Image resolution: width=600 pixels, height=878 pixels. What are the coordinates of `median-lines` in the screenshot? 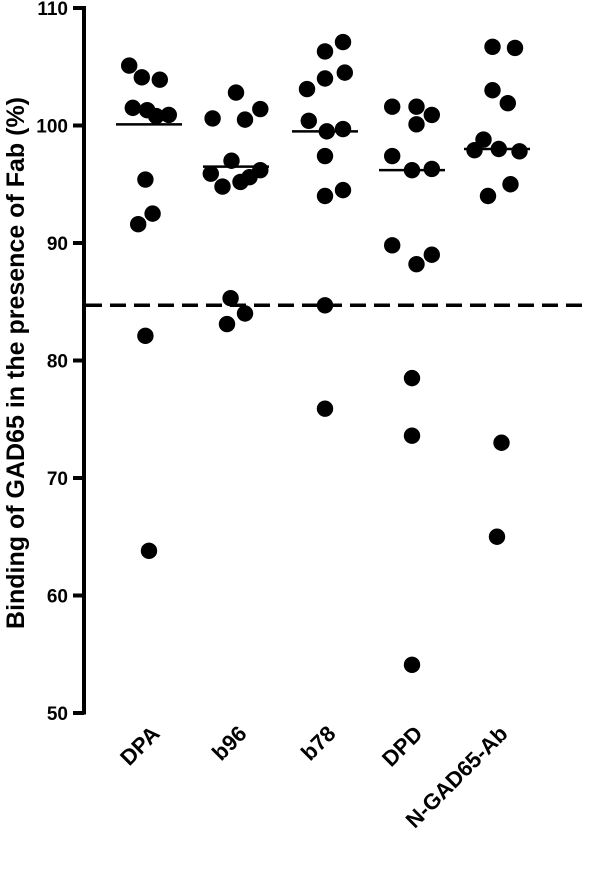 It's located at (323, 147).